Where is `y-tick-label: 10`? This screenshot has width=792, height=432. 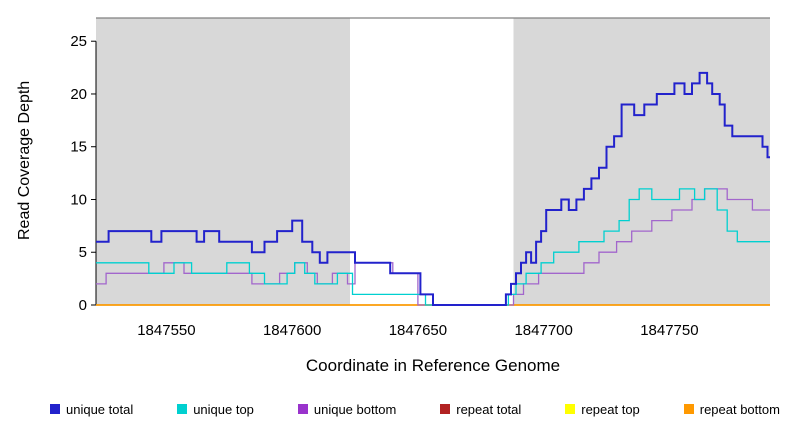 y-tick-label: 10 is located at coordinates (78, 199).